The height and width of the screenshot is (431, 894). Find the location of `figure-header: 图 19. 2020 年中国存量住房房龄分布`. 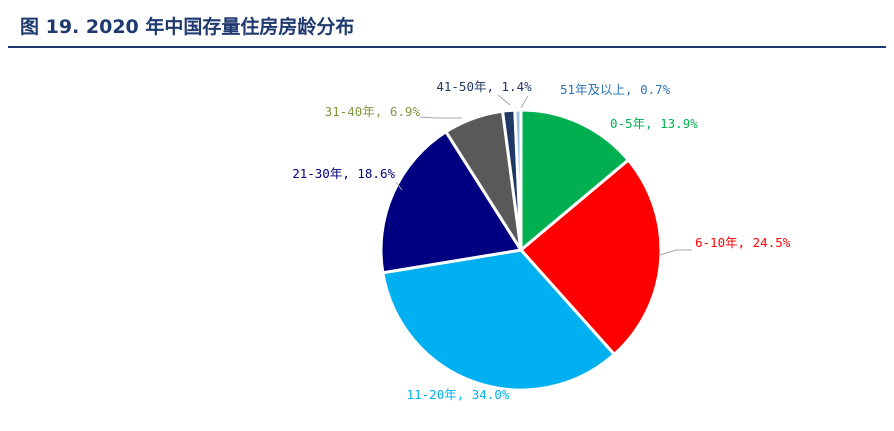

figure-header: 图 19. 2020 年中国存量住房房龄分布 is located at coordinates (447, 31).